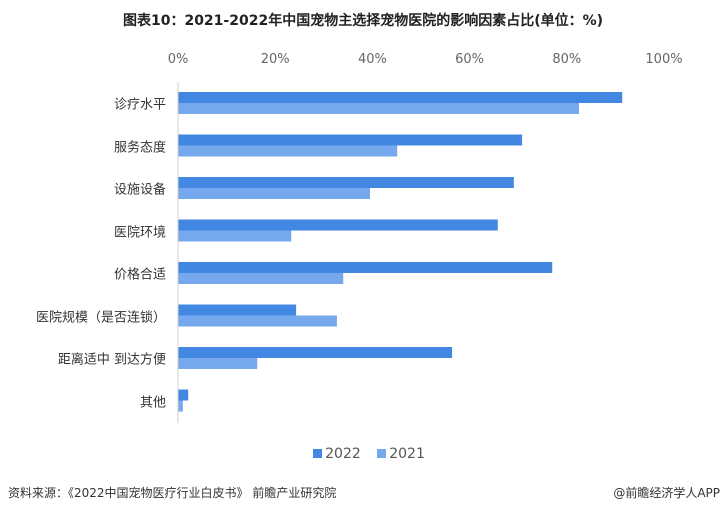 Image resolution: width=726 pixels, height=512 pixels. What do you see at coordinates (363, 21) in the screenshot?
I see `chart-title: 图表10：2021-2022年中国宠物主选择宠物医院的影响因素占比(单位：%)` at bounding box center [363, 21].